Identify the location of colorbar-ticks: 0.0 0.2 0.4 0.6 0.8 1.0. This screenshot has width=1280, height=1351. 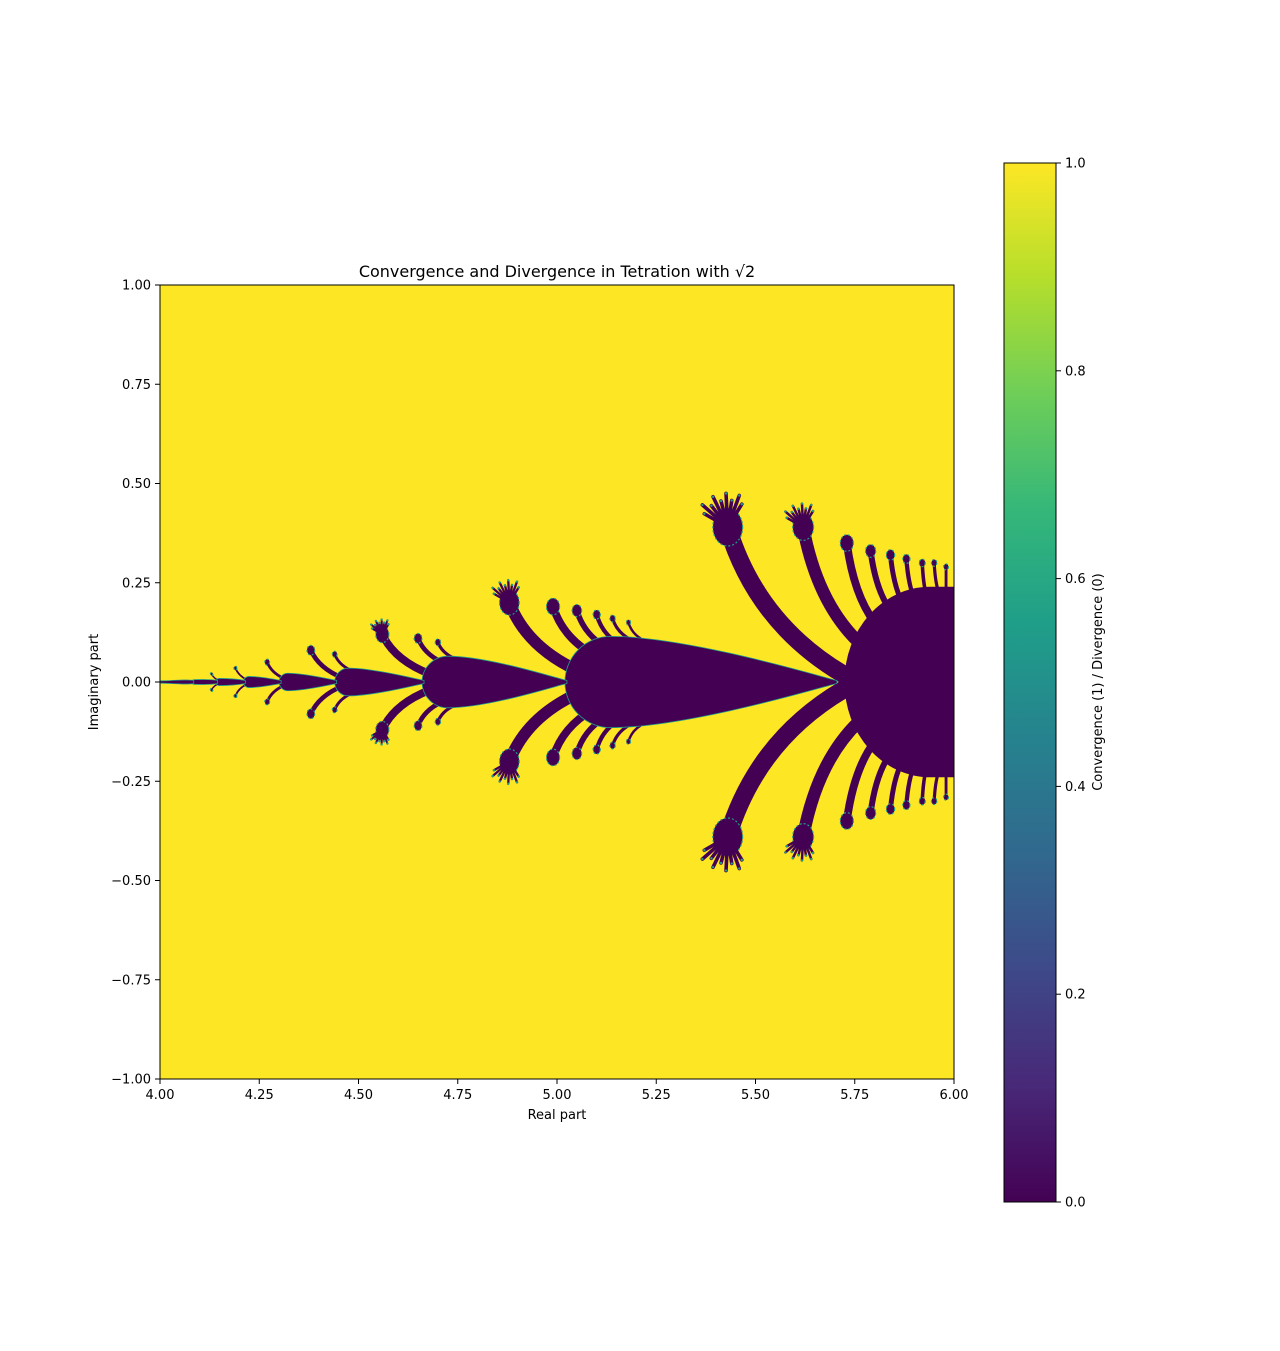
(1071, 684).